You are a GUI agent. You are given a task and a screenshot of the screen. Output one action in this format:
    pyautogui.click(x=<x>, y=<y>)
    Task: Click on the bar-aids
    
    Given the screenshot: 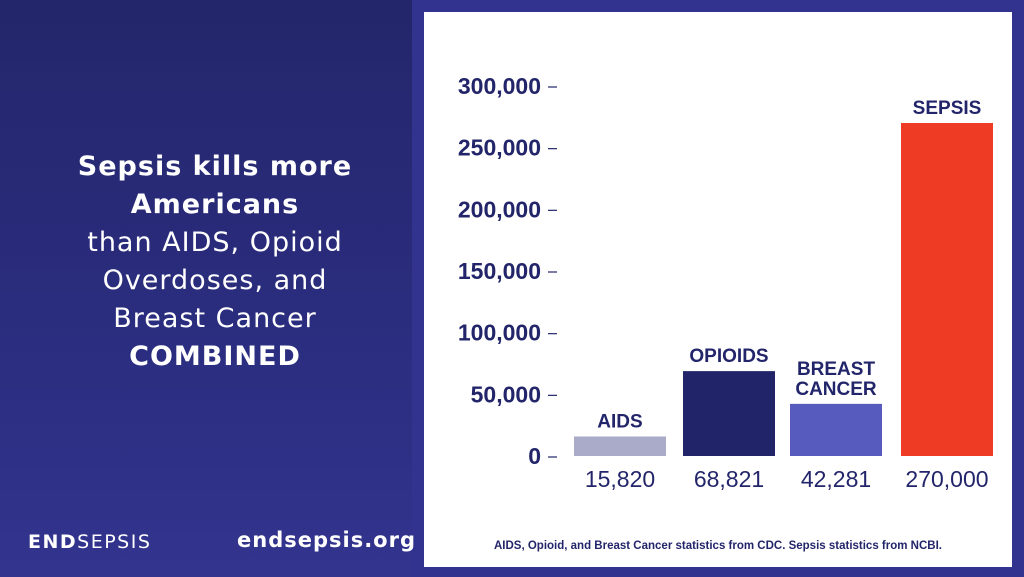 What is the action you would take?
    pyautogui.click(x=620, y=446)
    